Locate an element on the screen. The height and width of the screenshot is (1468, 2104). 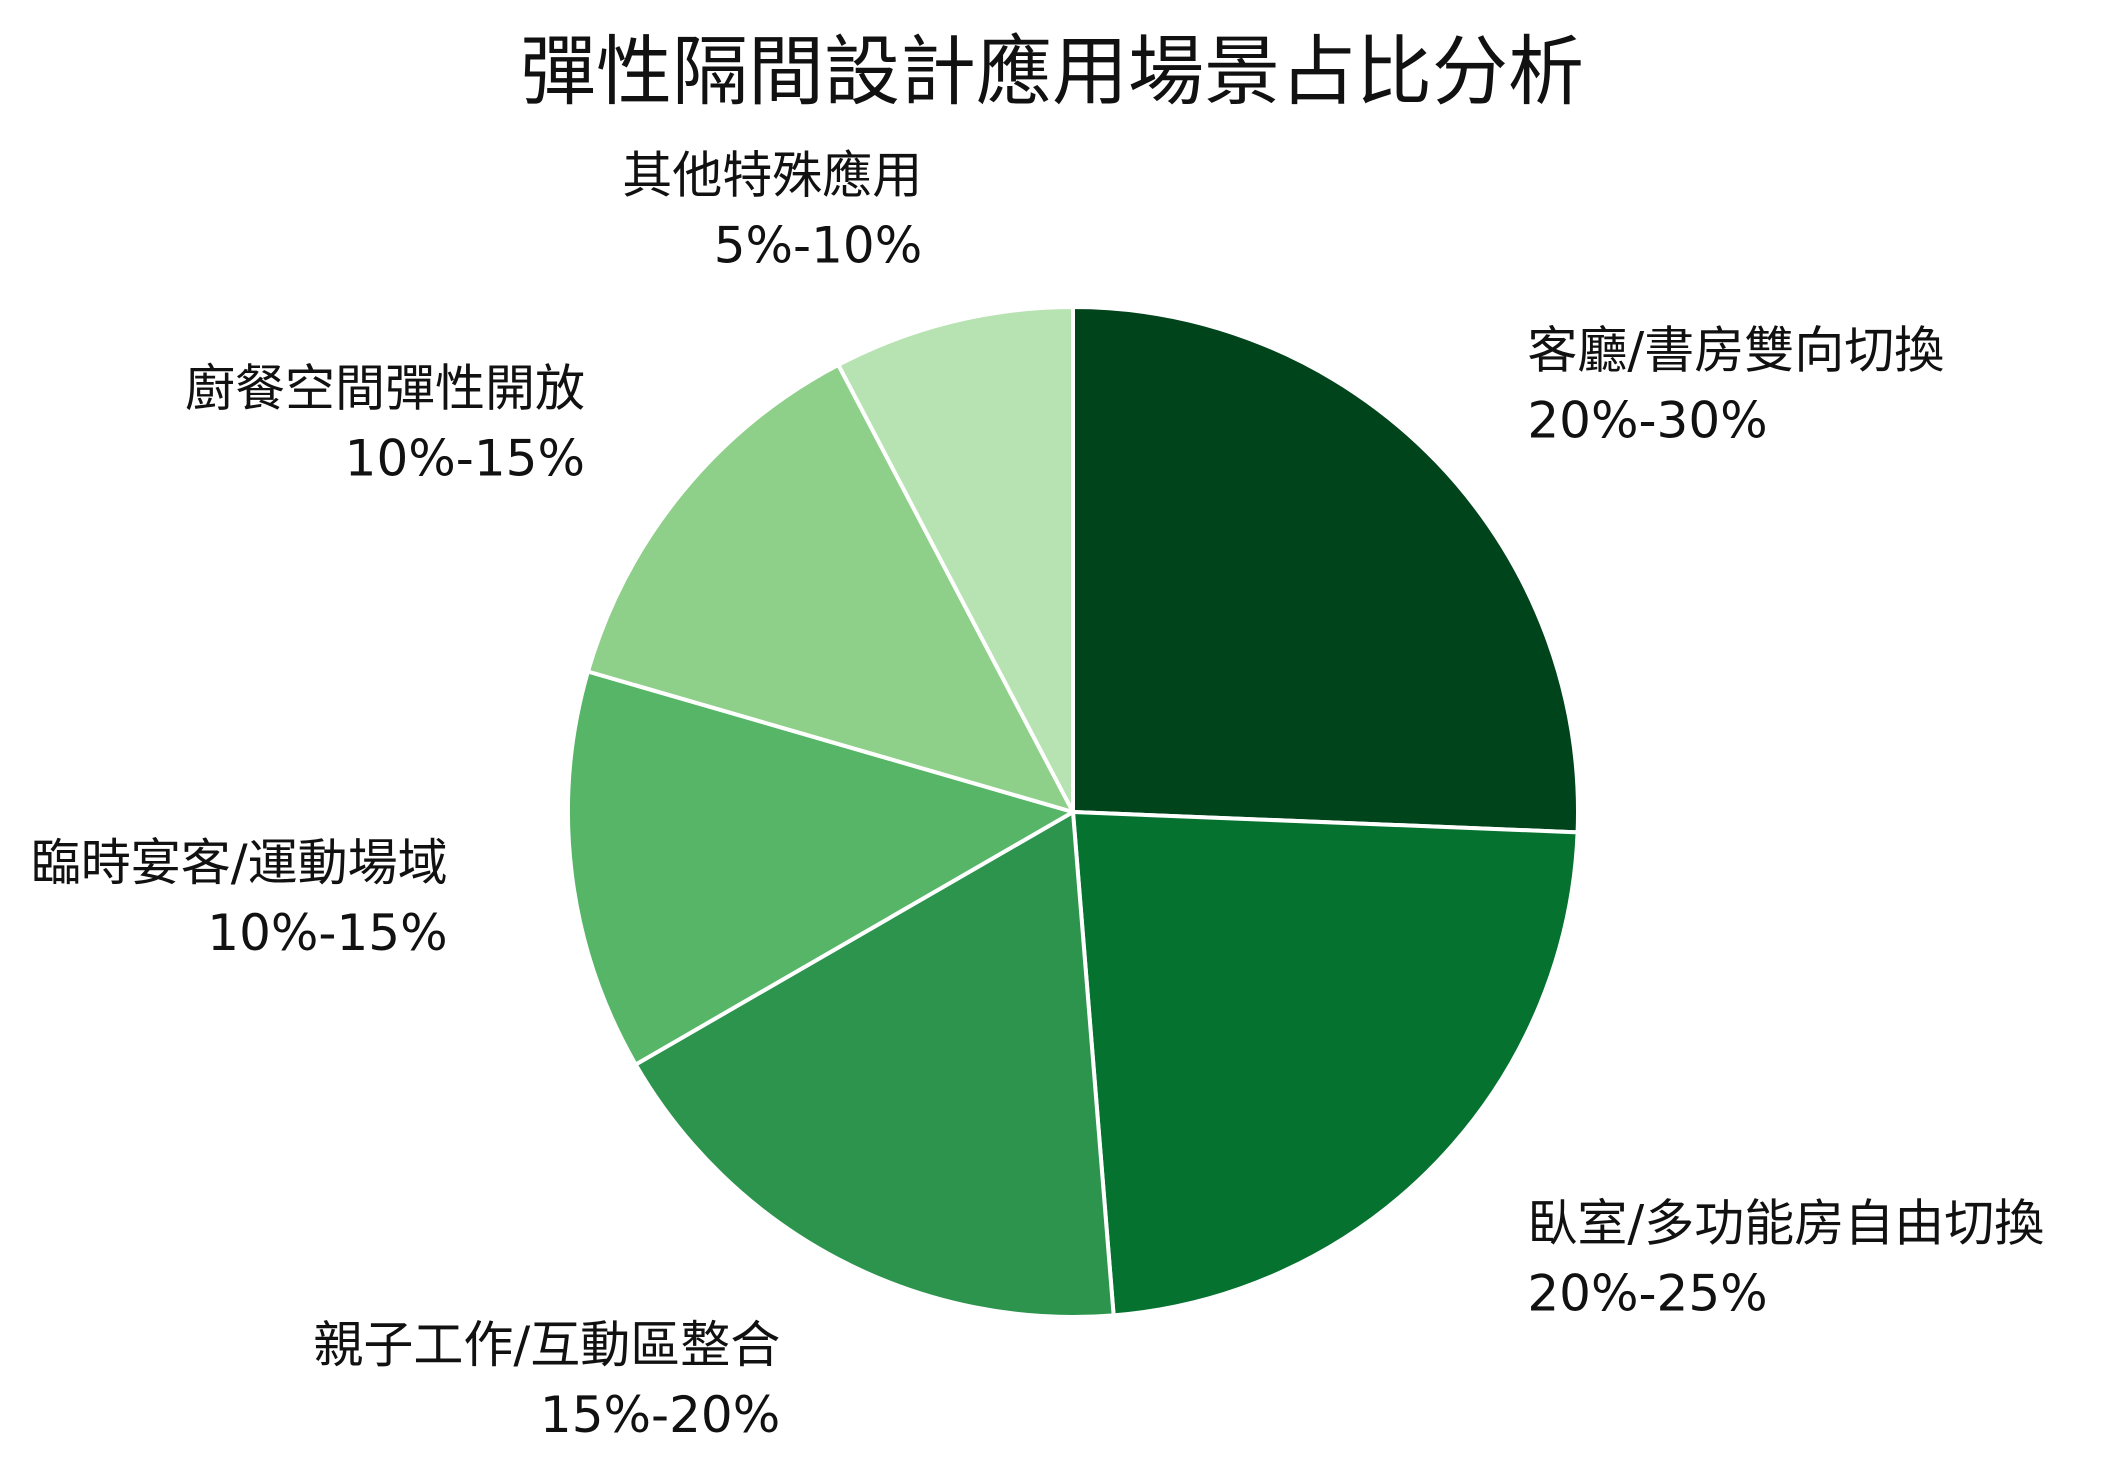
slice-label-range-5: 10%-15% is located at coordinates (465, 459).